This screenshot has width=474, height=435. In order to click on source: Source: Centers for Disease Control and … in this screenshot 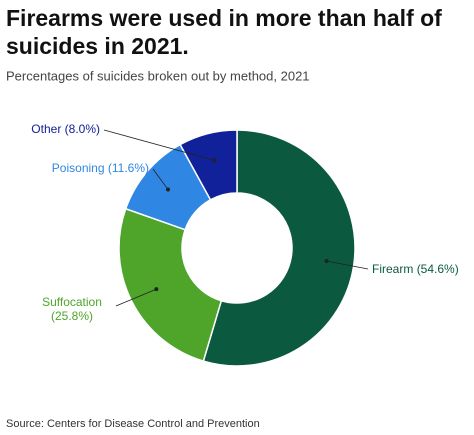, I will do `click(133, 424)`.